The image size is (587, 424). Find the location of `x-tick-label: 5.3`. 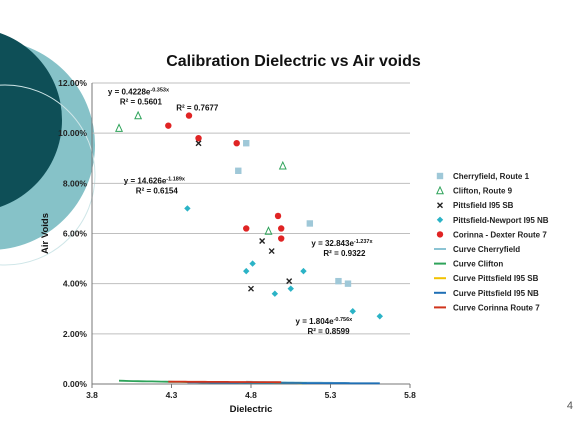

x-tick-label: 5.3 is located at coordinates (331, 395).